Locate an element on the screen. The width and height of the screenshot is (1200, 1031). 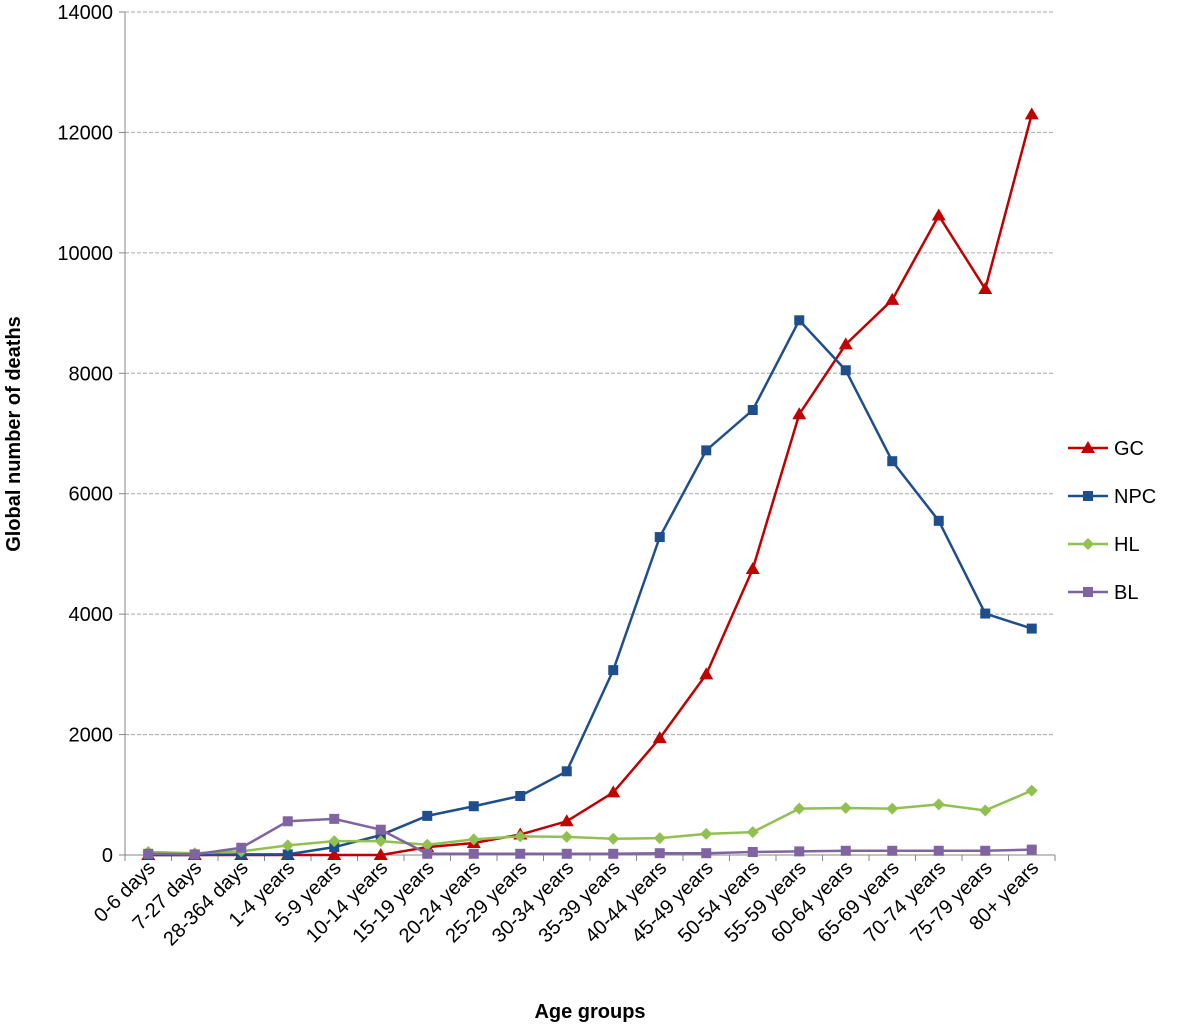
y-tick-label: 4000 is located at coordinates (91, 615).